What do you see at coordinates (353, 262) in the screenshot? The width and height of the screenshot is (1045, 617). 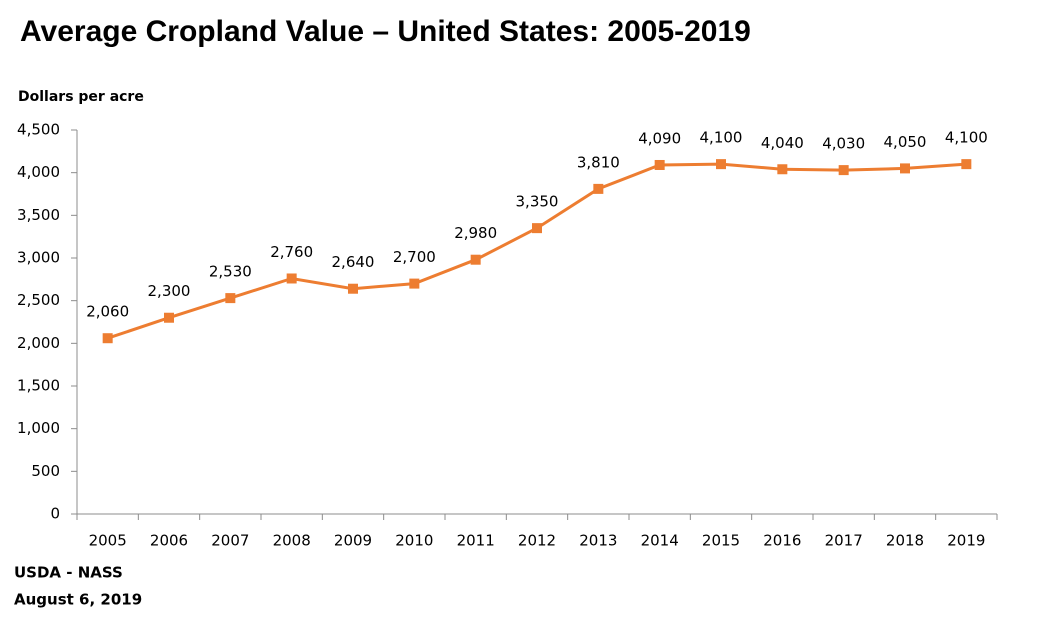 I see `data-label: 2,640` at bounding box center [353, 262].